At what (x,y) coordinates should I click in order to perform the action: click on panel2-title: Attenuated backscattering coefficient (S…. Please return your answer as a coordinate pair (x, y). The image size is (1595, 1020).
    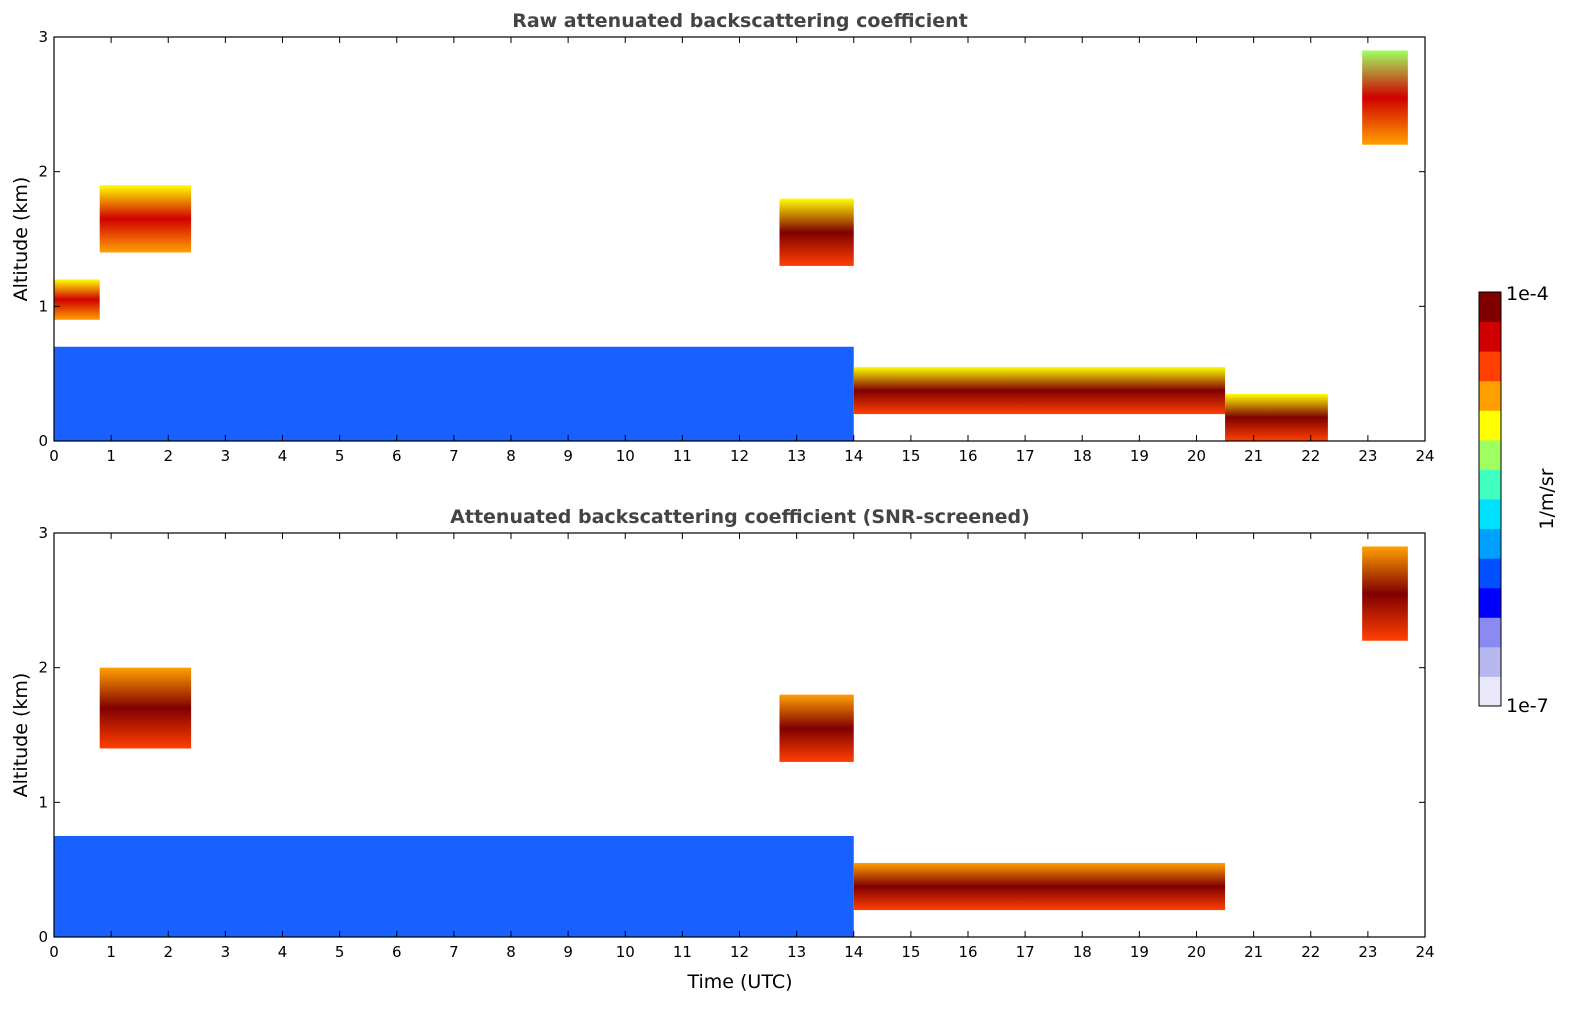
    Looking at the image, I should click on (740, 517).